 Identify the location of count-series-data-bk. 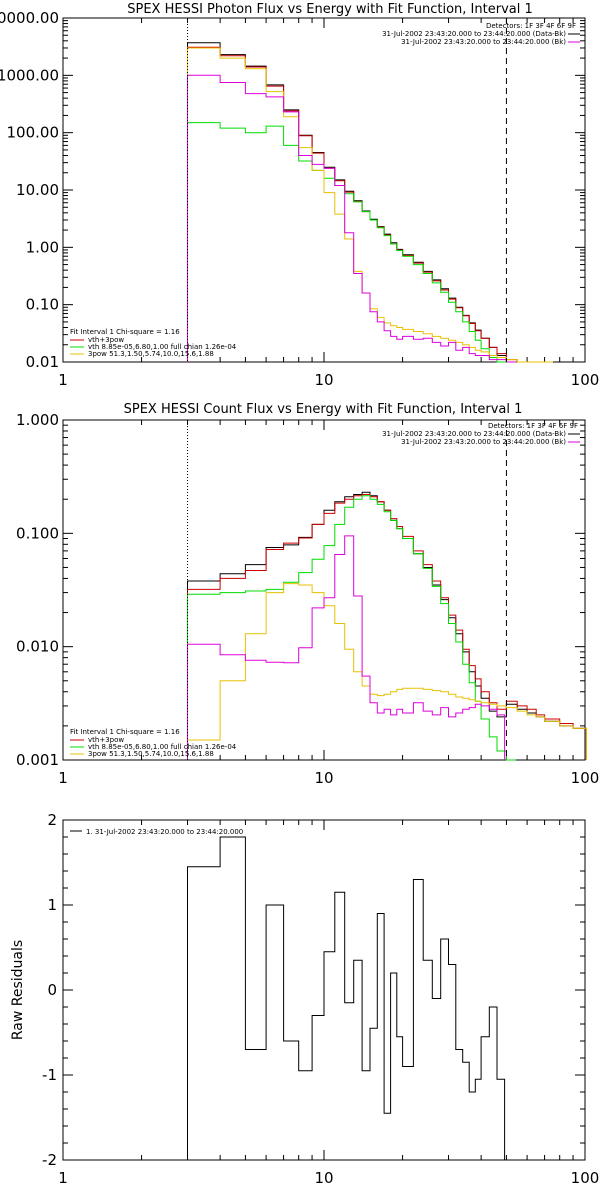
(387, 625).